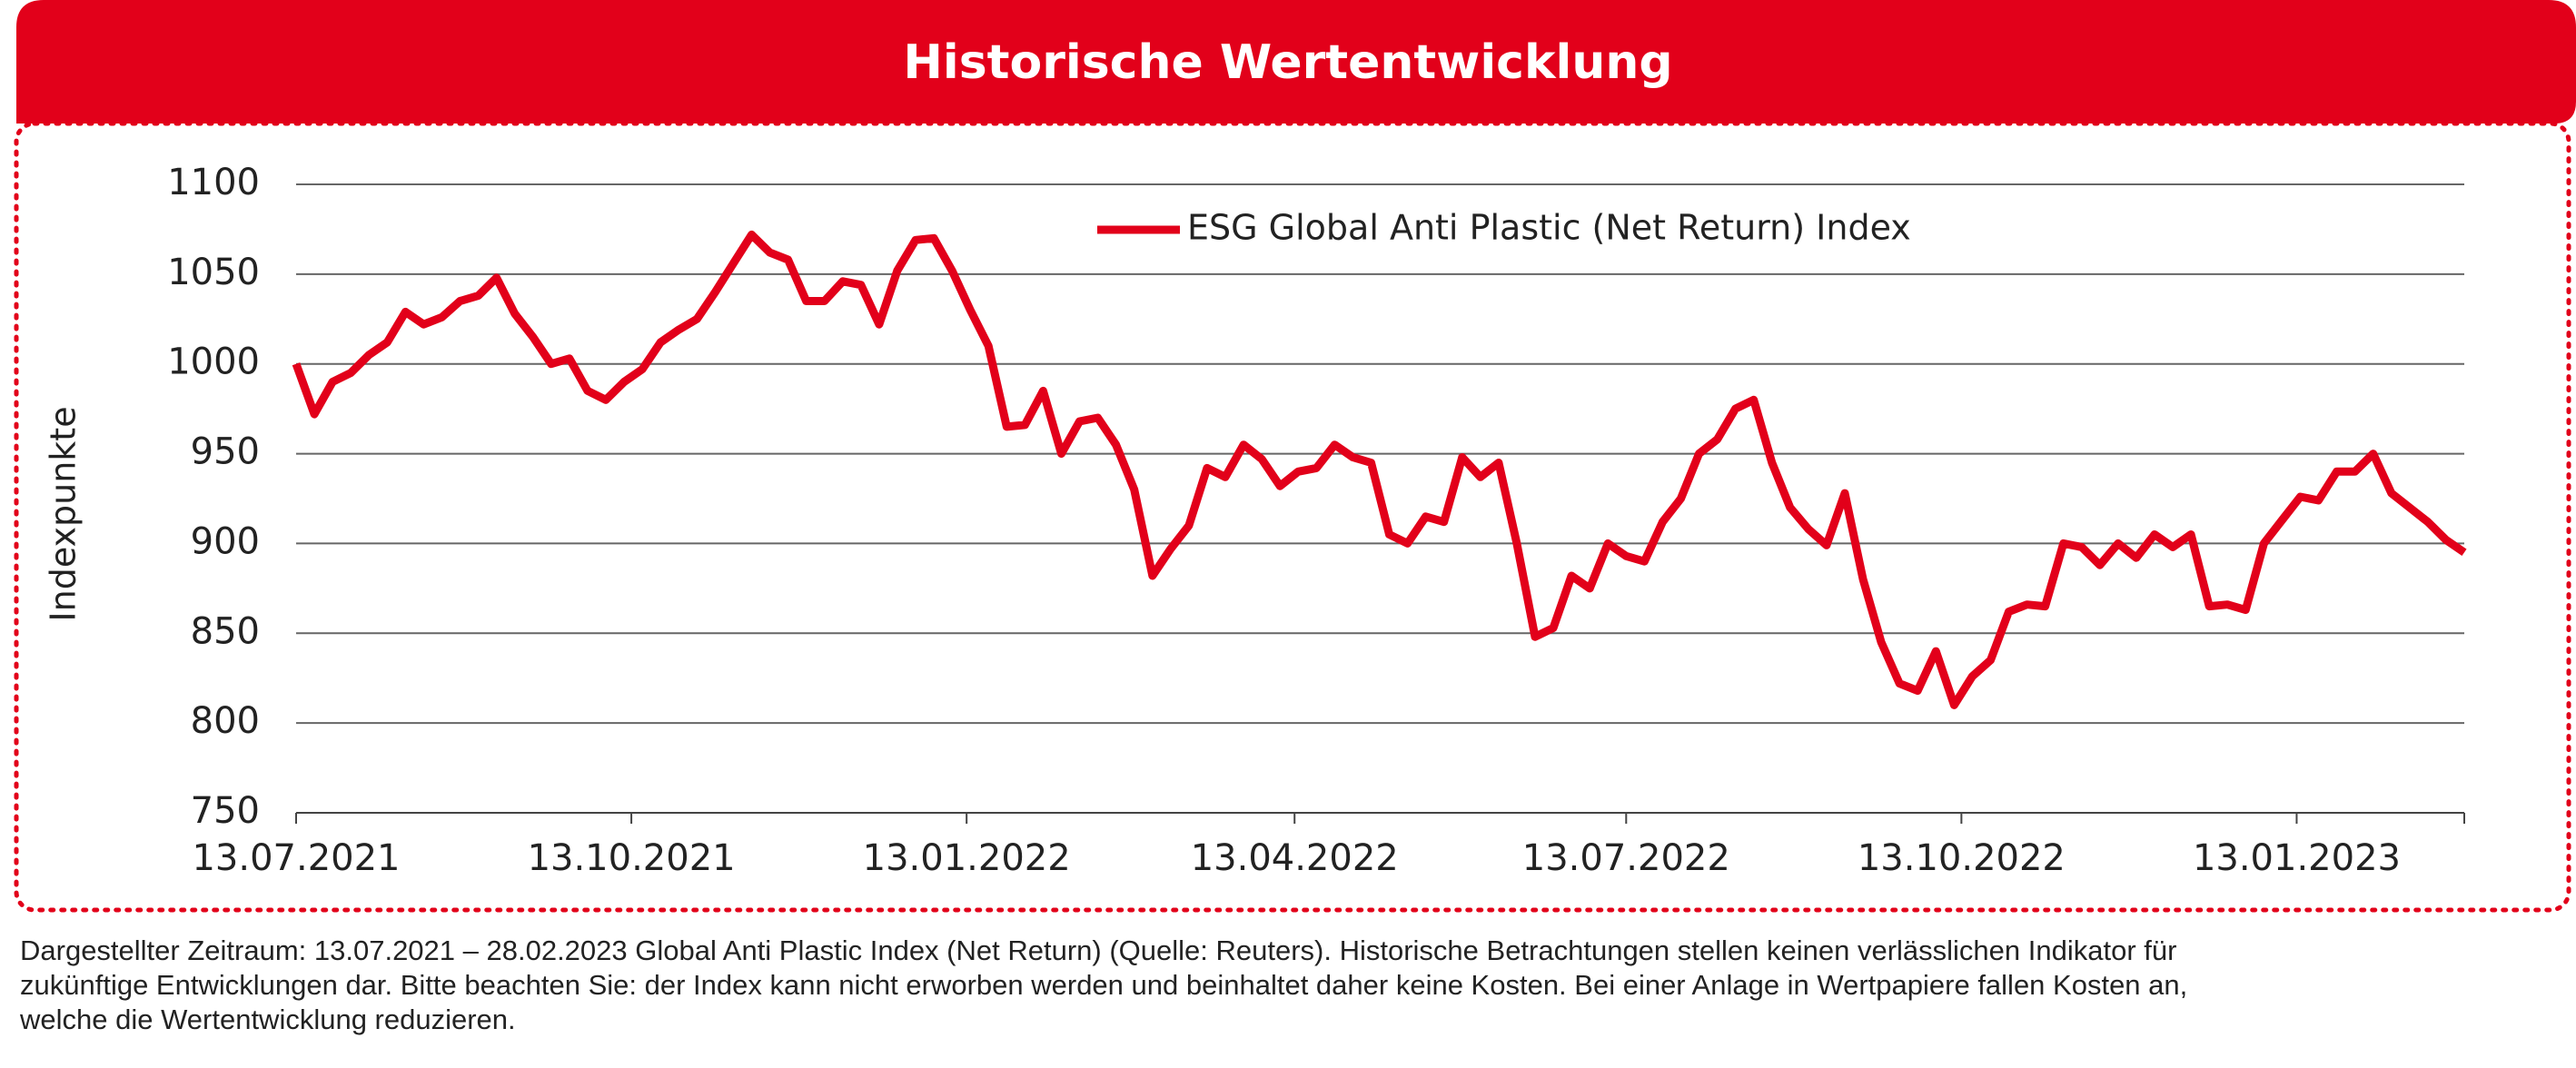  What do you see at coordinates (1295, 858) in the screenshot?
I see `x-tick-label: 13.04.2022` at bounding box center [1295, 858].